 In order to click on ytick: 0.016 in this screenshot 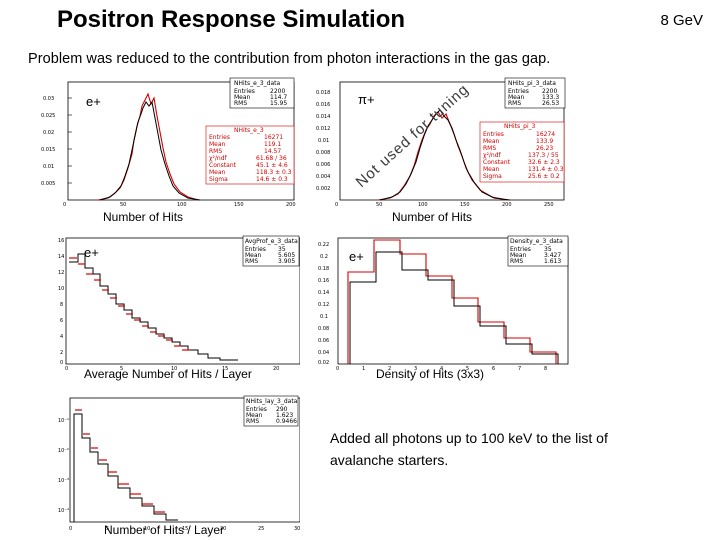, I will do `click(323, 105)`.